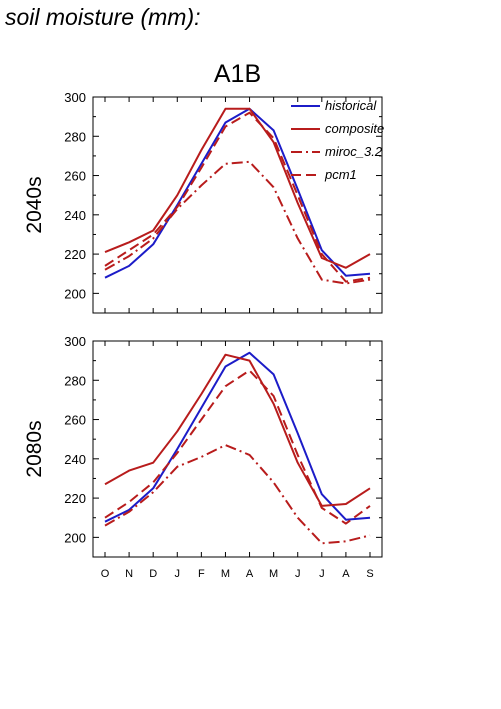 This screenshot has height=709, width=501. What do you see at coordinates (105, 574) in the screenshot?
I see `x-tick-label: O` at bounding box center [105, 574].